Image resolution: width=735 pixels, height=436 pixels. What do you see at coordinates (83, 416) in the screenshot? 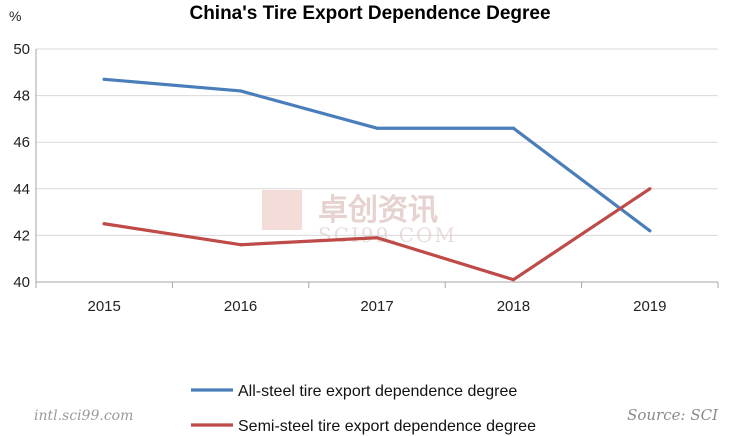
I see `footer-website: intl.sci99.com` at bounding box center [83, 416].